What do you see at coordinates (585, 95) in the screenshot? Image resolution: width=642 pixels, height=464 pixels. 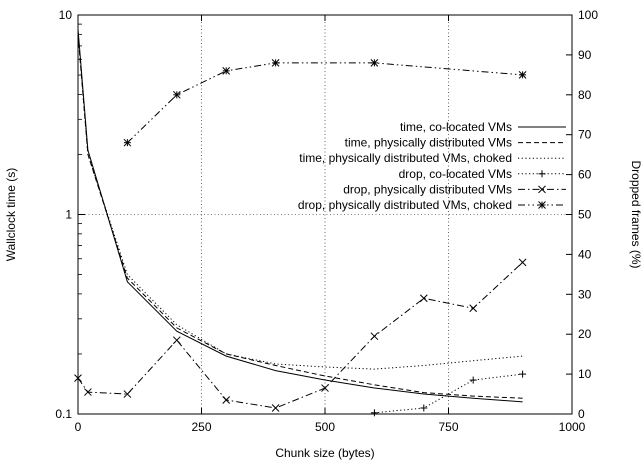 I see `y2-tick-label: 80` at bounding box center [585, 95].